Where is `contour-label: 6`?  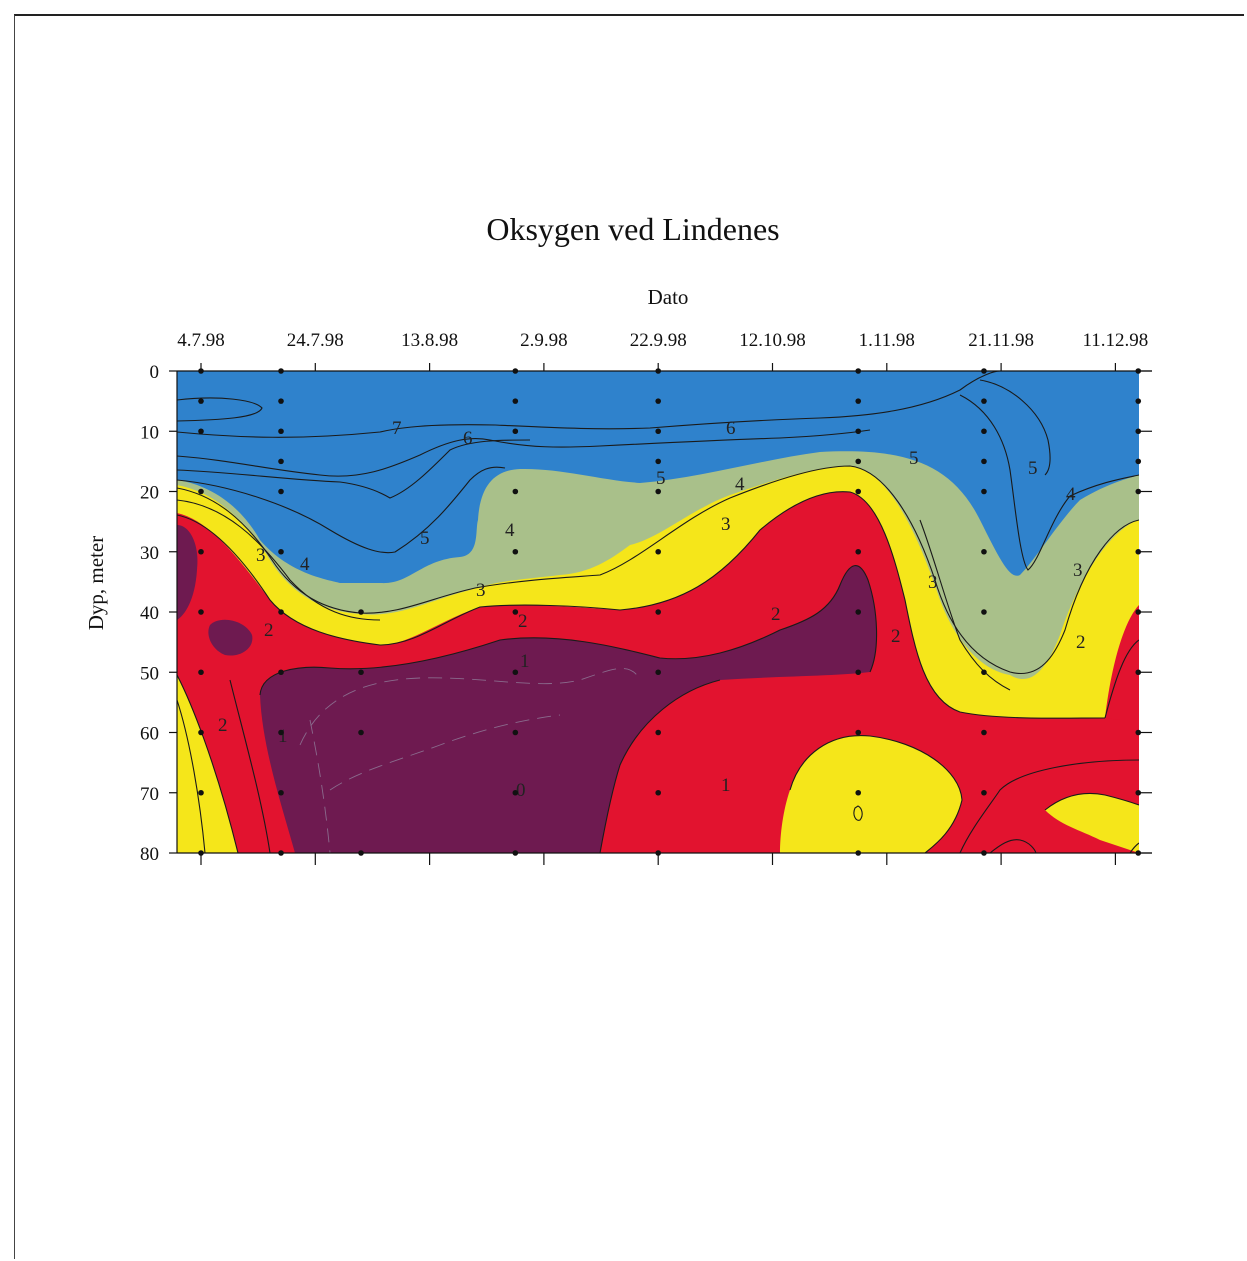
contour-label: 6 is located at coordinates (731, 428).